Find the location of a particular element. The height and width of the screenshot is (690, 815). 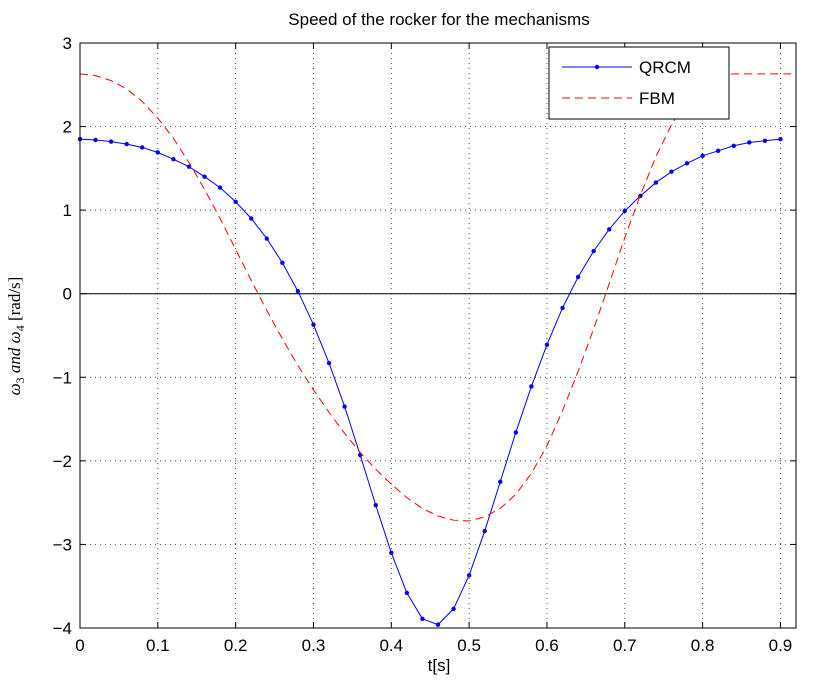

x-tick-label: 0.1 is located at coordinates (158, 645).